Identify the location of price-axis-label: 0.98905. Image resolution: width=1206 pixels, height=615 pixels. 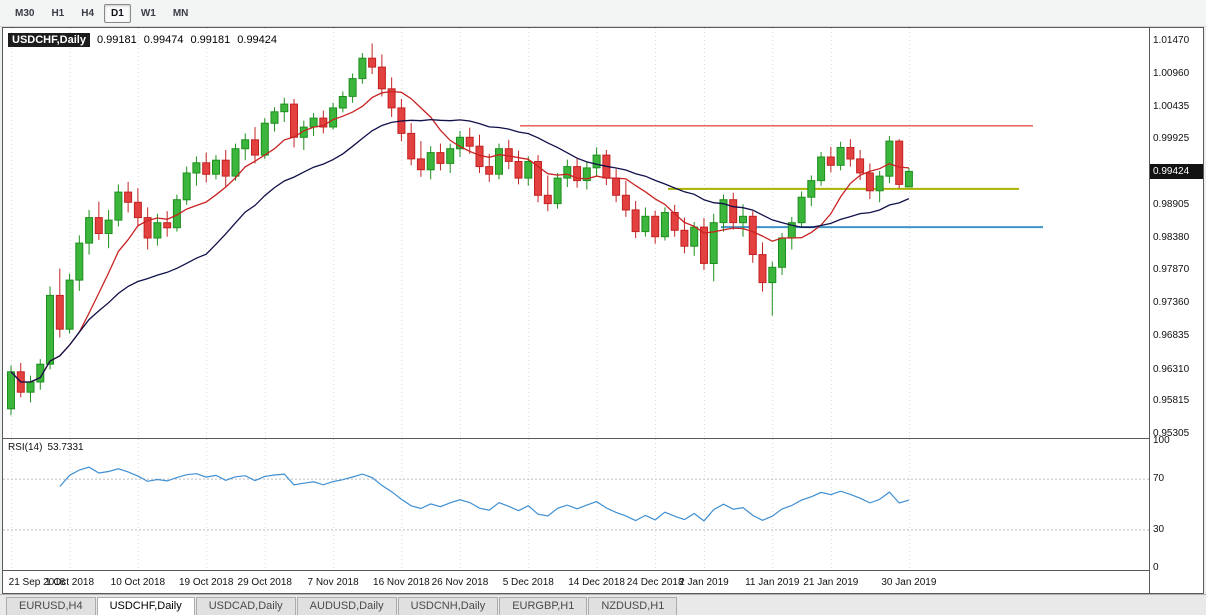
(1171, 204).